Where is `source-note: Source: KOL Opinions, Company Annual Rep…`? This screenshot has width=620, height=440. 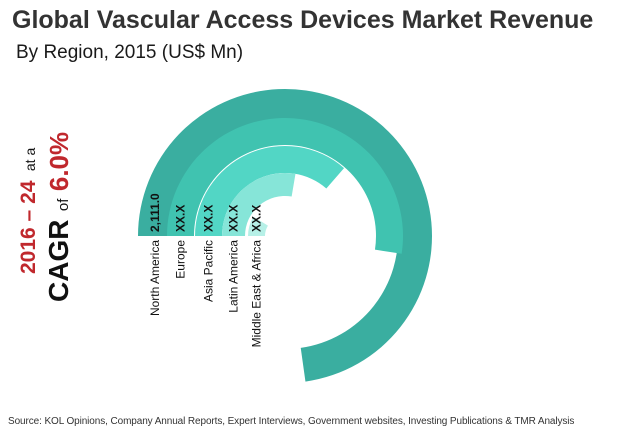
source-note: Source: KOL Opinions, Company Annual Rep… is located at coordinates (291, 421).